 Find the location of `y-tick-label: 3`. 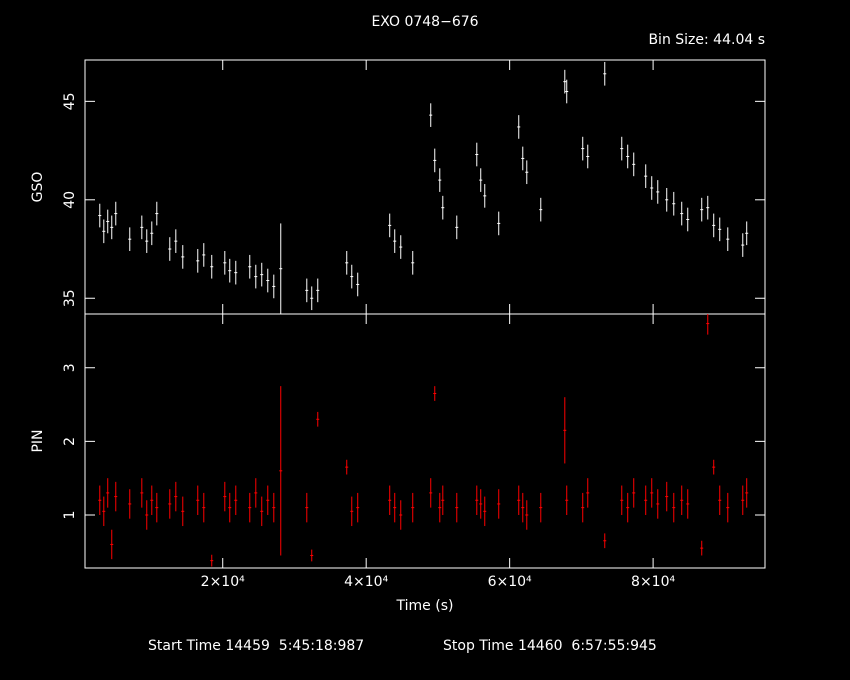

y-tick-label: 3 is located at coordinates (70, 367).